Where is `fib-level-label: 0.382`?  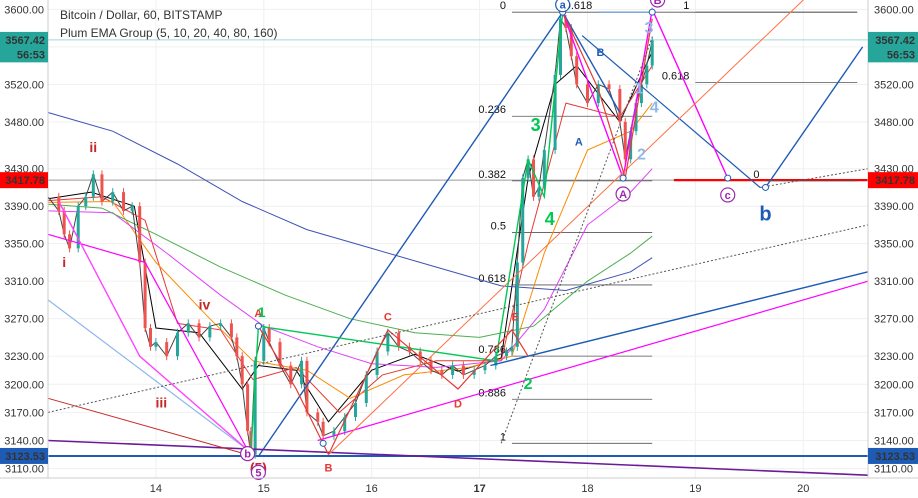 fib-level-label: 0.382 is located at coordinates (492, 175).